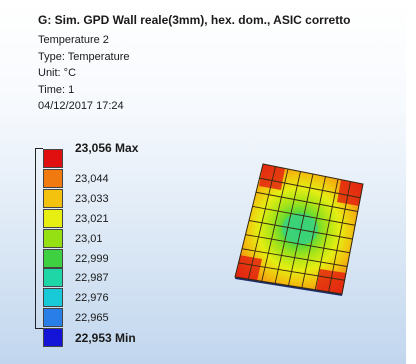 The width and height of the screenshot is (416, 364). What do you see at coordinates (89, 238) in the screenshot?
I see `legend-value-label: 23,01` at bounding box center [89, 238].